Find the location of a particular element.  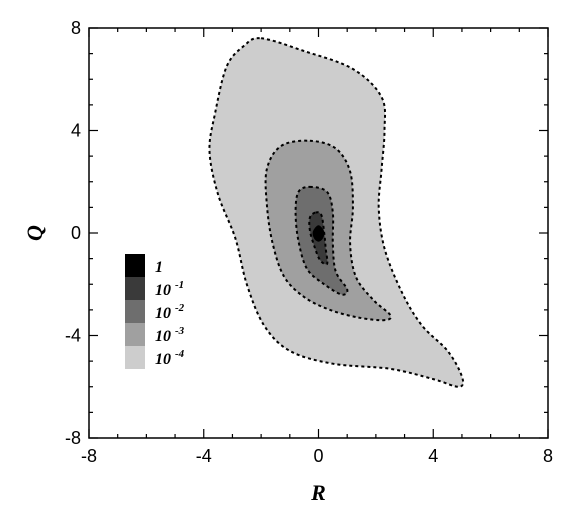

legend: 1 10-1 10-2 10-3 10-4 is located at coordinates (155, 311).